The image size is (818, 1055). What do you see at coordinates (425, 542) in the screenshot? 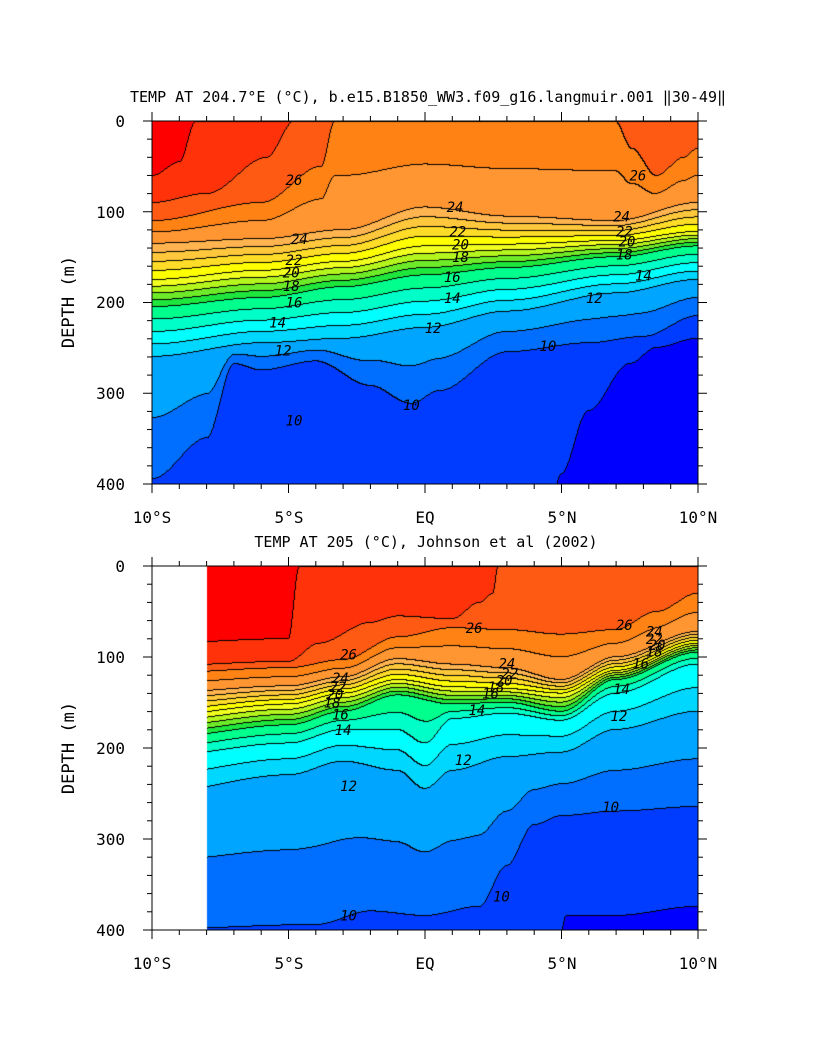
I see `panel-bottom-title: TEMP AT 205 (°C), Johnson et al (2002)` at bounding box center [425, 542].